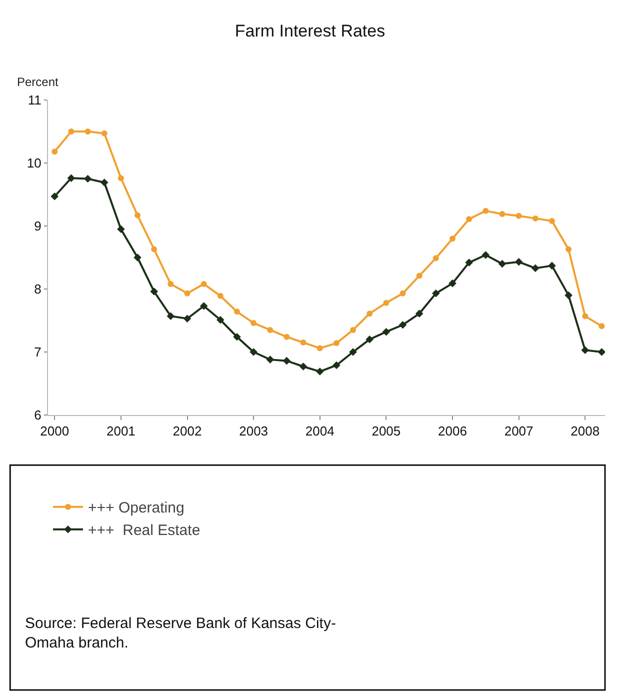 The height and width of the screenshot is (699, 620). I want to click on x-tick-label: 2001, so click(121, 431).